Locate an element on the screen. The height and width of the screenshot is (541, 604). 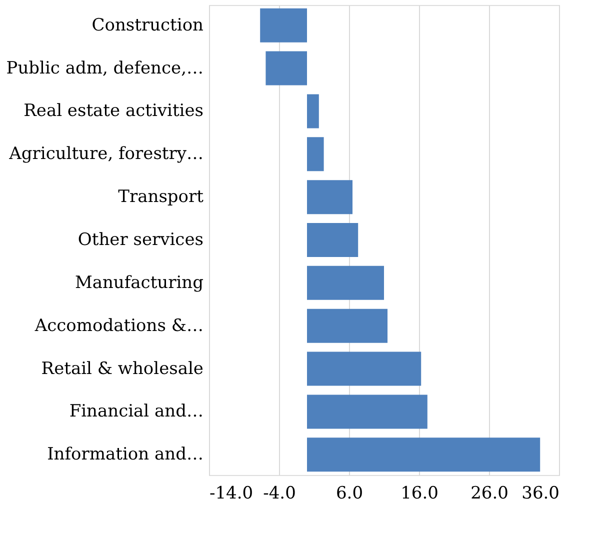
y-tick-label: Other services is located at coordinates (141, 240).